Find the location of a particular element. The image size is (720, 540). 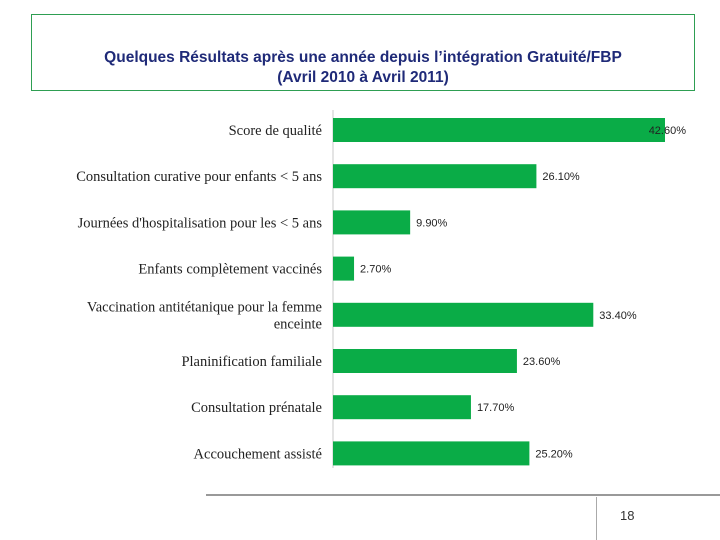

category-label-7: Accouchement assisté is located at coordinates (258, 454).